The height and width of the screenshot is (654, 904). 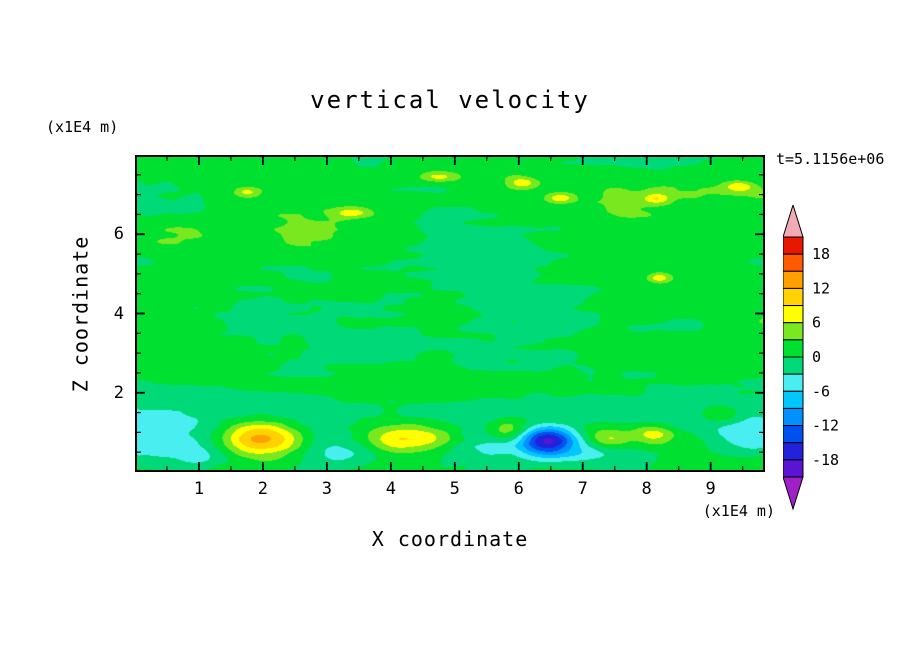 What do you see at coordinates (263, 489) in the screenshot?
I see `x-tick-label: 2` at bounding box center [263, 489].